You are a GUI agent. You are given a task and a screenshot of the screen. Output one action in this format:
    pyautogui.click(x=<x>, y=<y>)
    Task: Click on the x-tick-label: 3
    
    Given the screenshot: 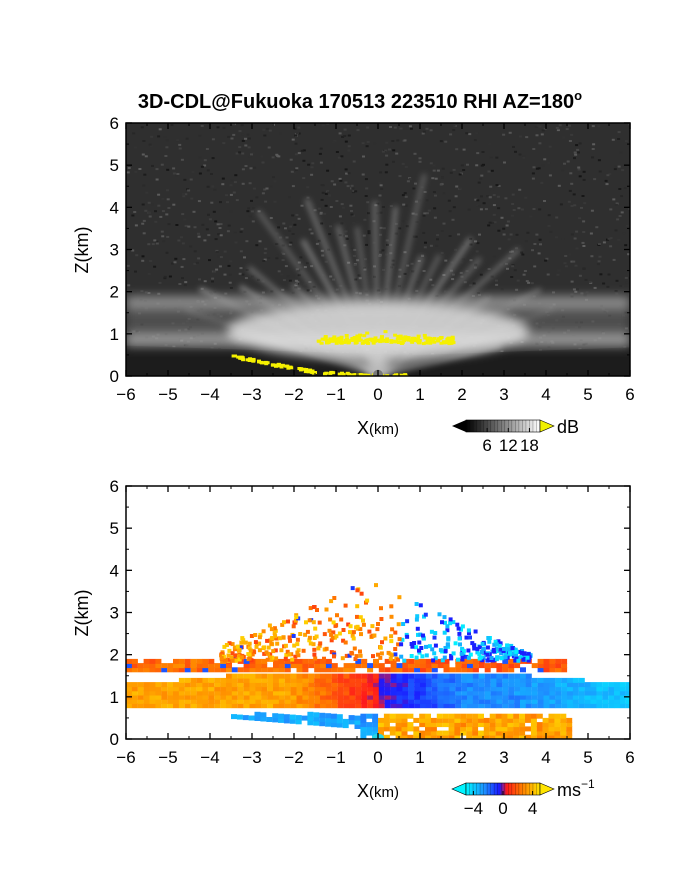 What is the action you would take?
    pyautogui.click(x=503, y=757)
    